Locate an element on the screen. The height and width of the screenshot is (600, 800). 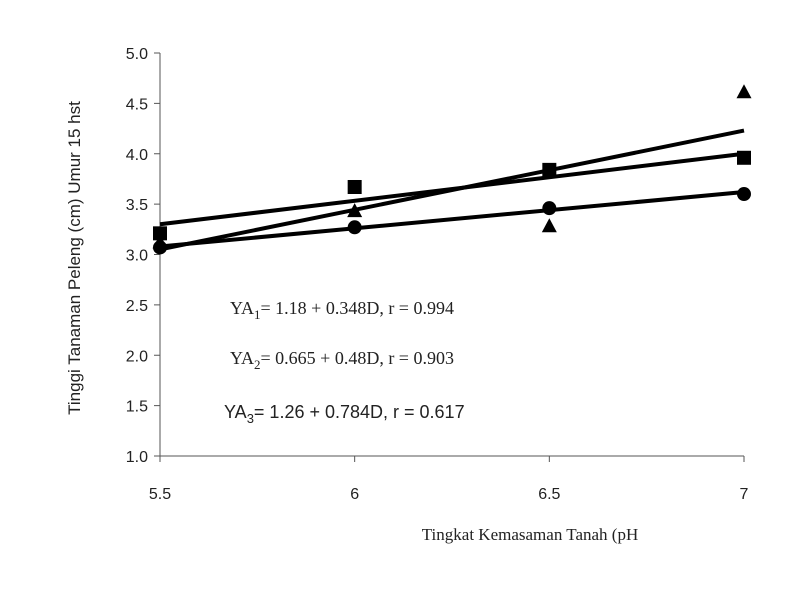
equation-2-subscript: 2 is located at coordinates (257, 364).